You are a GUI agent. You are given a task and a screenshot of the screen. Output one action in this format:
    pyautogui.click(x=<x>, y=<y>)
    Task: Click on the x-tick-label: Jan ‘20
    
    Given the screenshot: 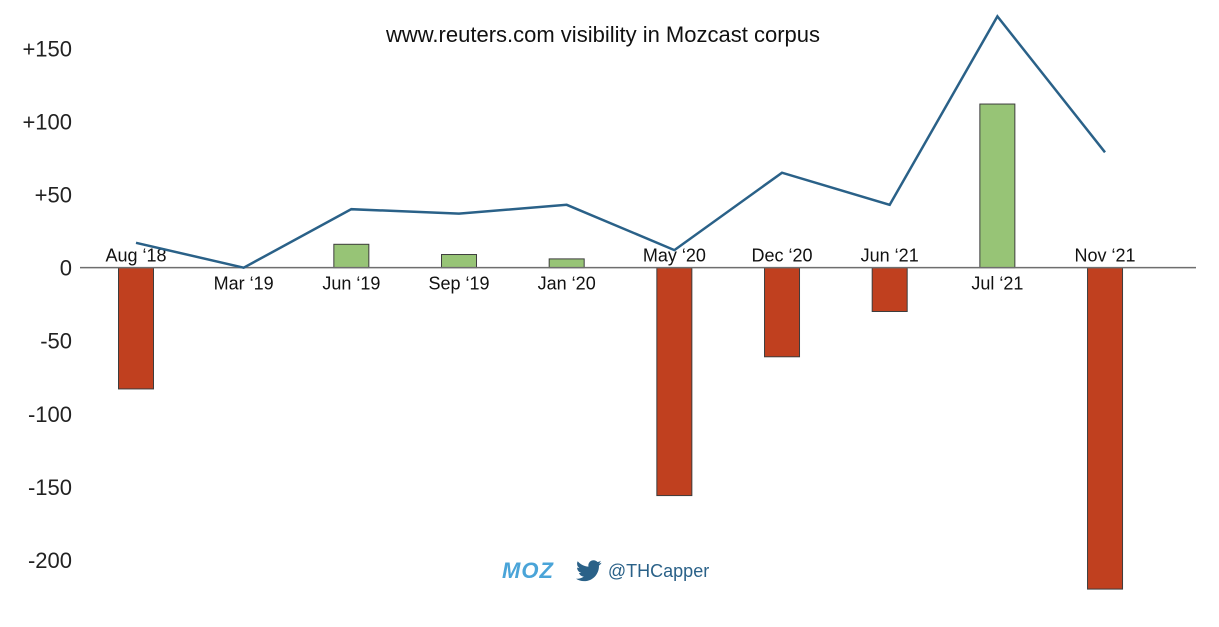 What is the action you would take?
    pyautogui.click(x=567, y=284)
    